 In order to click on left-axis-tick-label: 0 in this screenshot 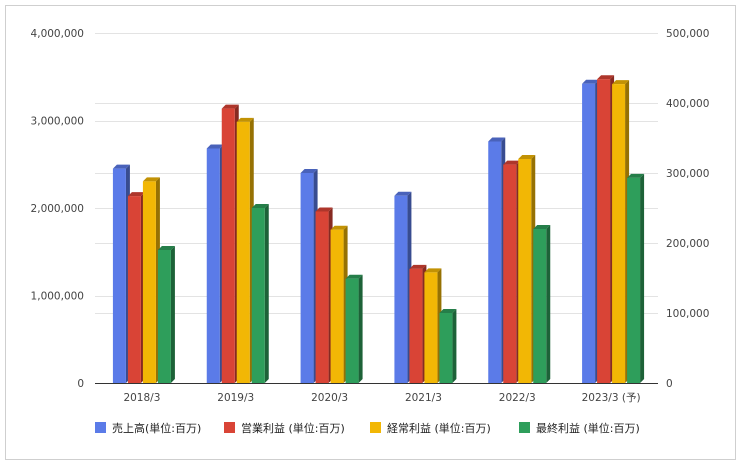, I will do `click(80, 384)`.